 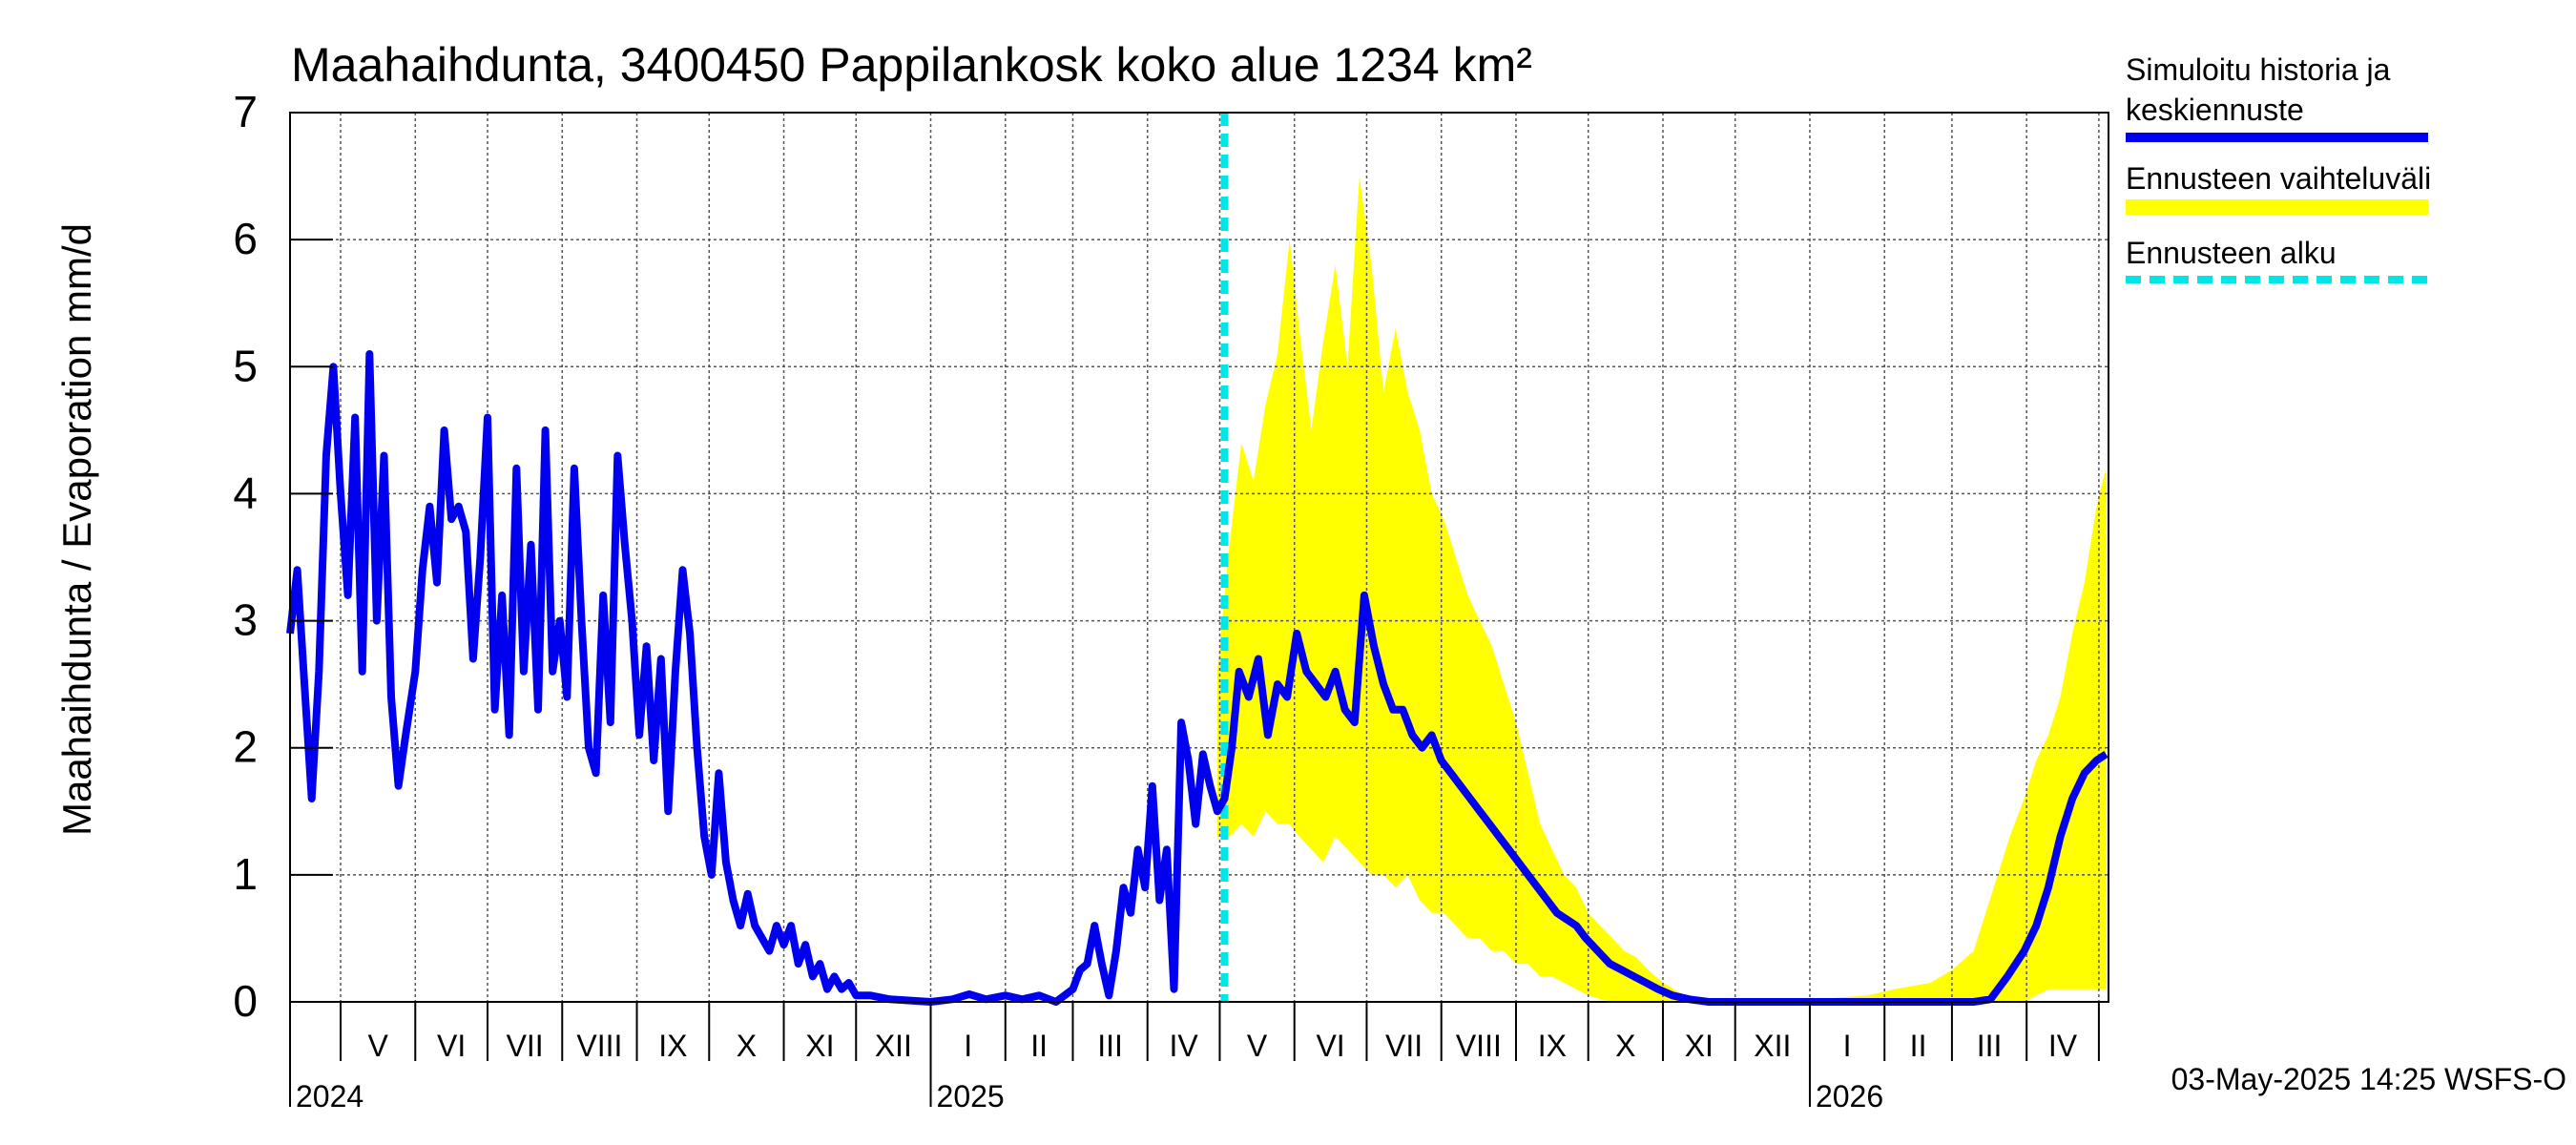 I want to click on y-tick-label: 5, so click(x=245, y=365).